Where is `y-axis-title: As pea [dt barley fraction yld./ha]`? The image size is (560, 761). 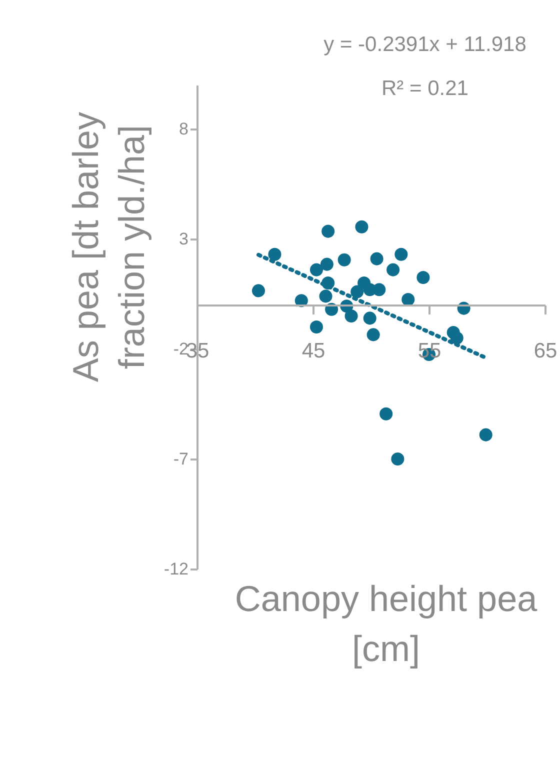 y-axis-title: As pea [dt barley fraction yld./ha] is located at coordinates (108, 247).